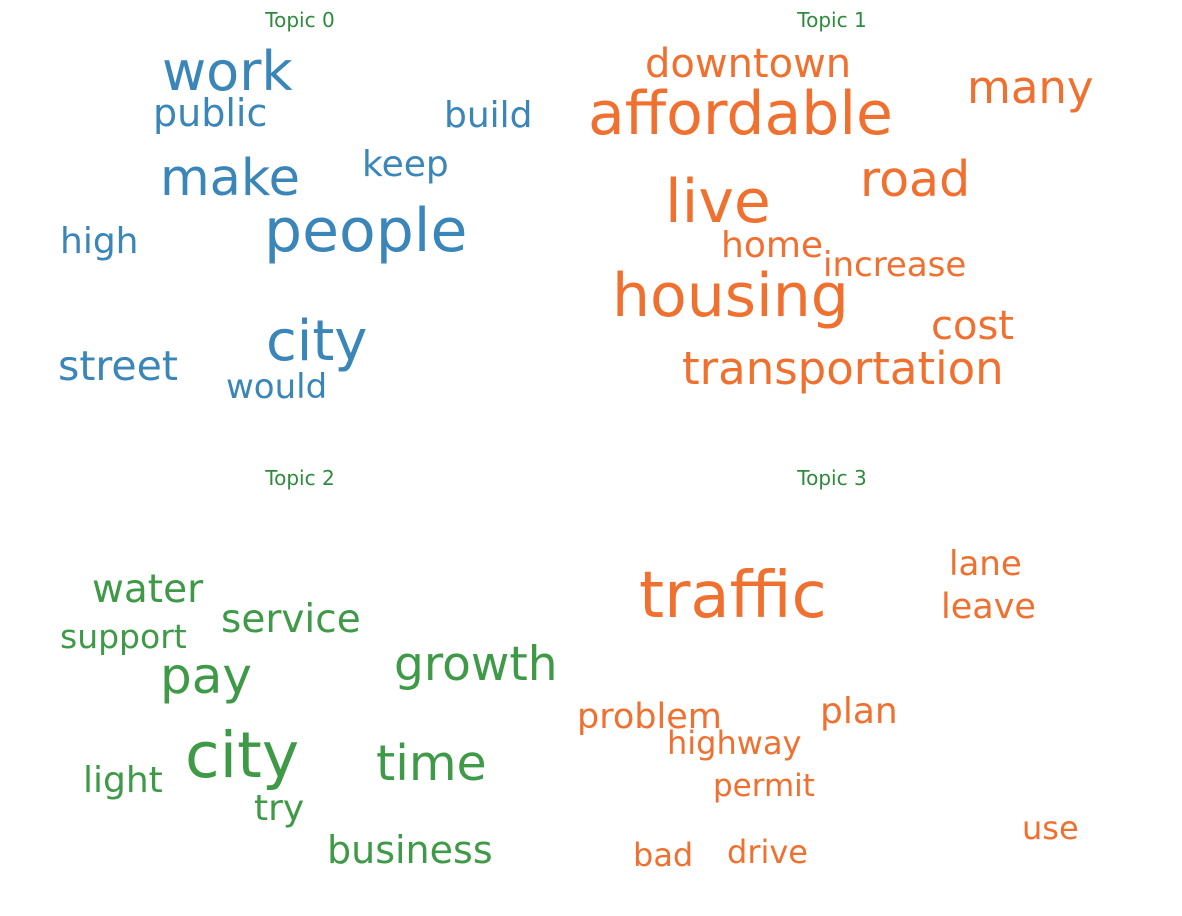 The image size is (1182, 916). What do you see at coordinates (843, 368) in the screenshot?
I see `topic-1-word: transportation` at bounding box center [843, 368].